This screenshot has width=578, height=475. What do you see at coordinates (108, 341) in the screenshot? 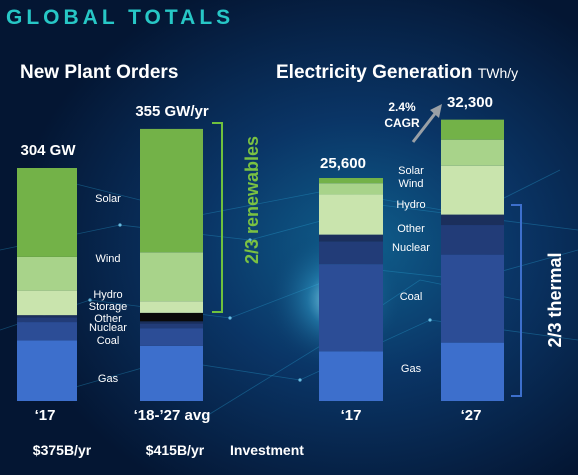
I see `segment-label-coal: Coal` at bounding box center [108, 341].